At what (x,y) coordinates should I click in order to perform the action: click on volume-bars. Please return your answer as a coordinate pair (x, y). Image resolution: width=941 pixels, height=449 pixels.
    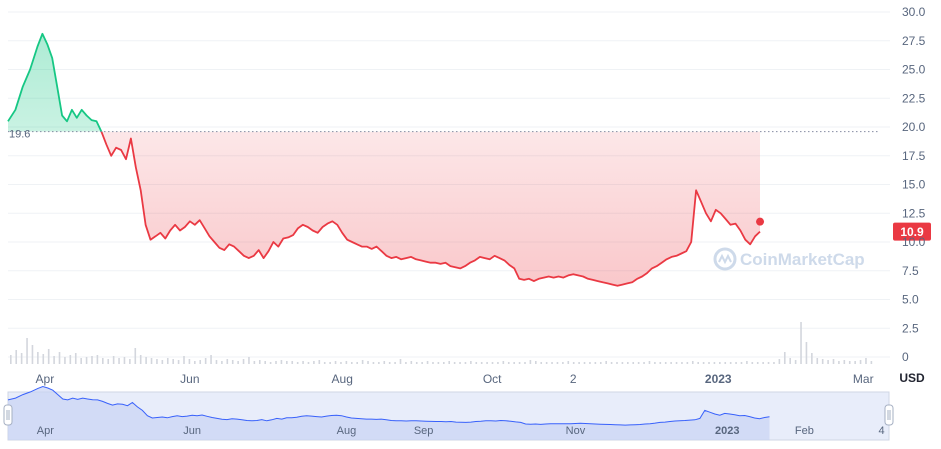
    Looking at the image, I should click on (441, 343).